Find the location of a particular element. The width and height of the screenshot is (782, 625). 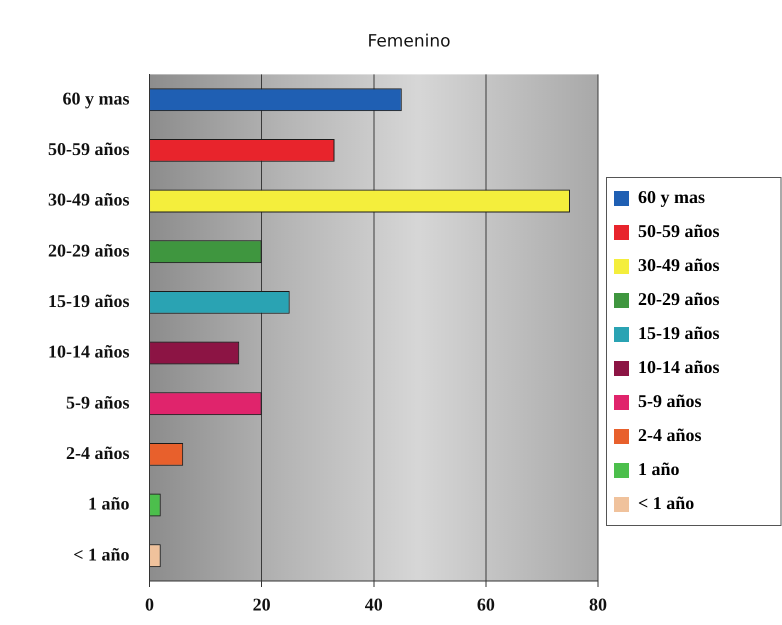

legend-label: 60 y mas is located at coordinates (671, 197).